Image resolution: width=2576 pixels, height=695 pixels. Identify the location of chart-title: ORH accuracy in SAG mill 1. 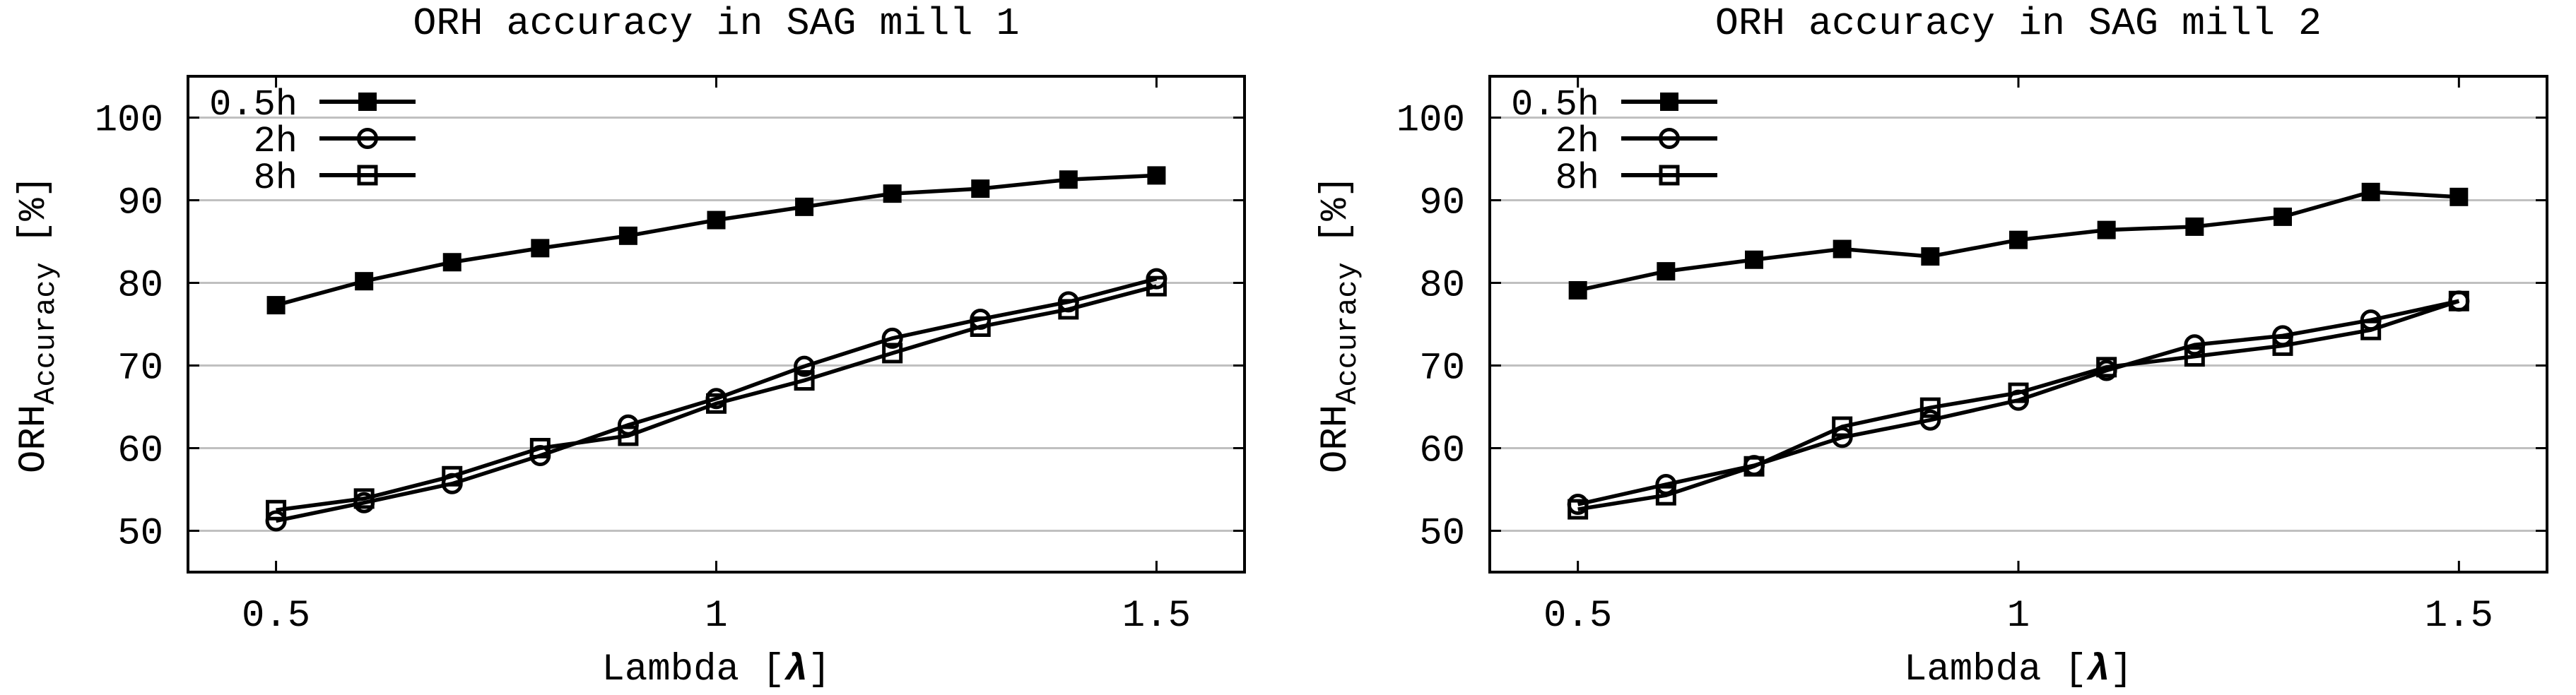
(716, 23).